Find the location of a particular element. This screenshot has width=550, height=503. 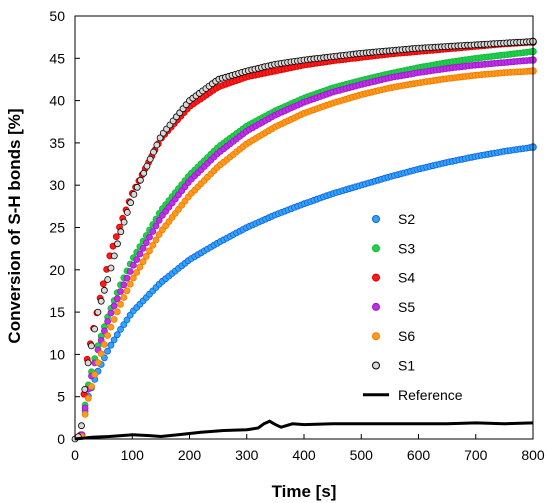

y-tick-label: 45 is located at coordinates (57, 58).